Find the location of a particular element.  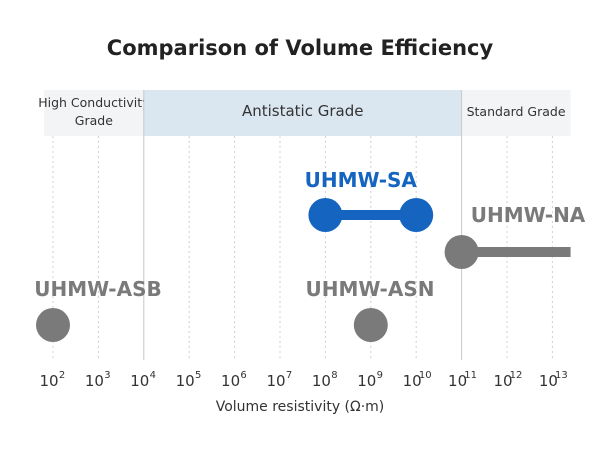

band-label-0-1: Grade is located at coordinates (94, 120).